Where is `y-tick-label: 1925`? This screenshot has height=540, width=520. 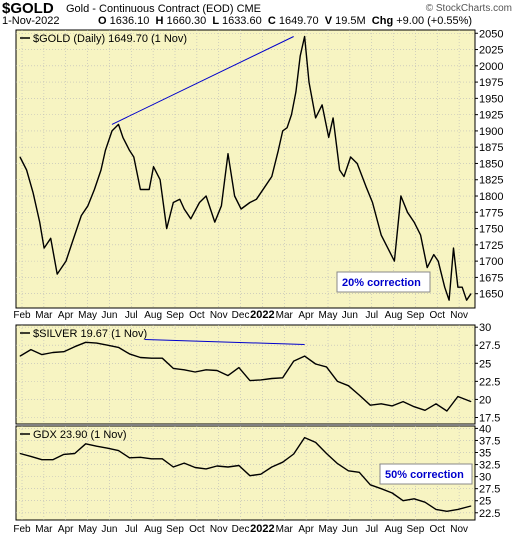
y-tick-label: 1925 is located at coordinates (491, 116).